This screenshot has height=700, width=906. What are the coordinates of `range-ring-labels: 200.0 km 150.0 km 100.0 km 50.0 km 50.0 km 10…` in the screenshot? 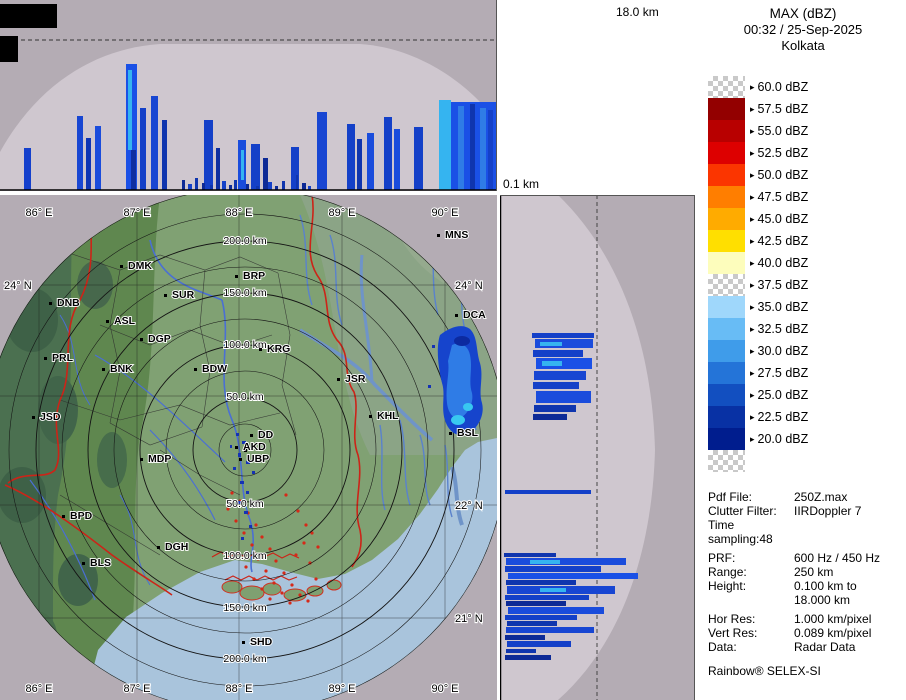 It's located at (244, 450).